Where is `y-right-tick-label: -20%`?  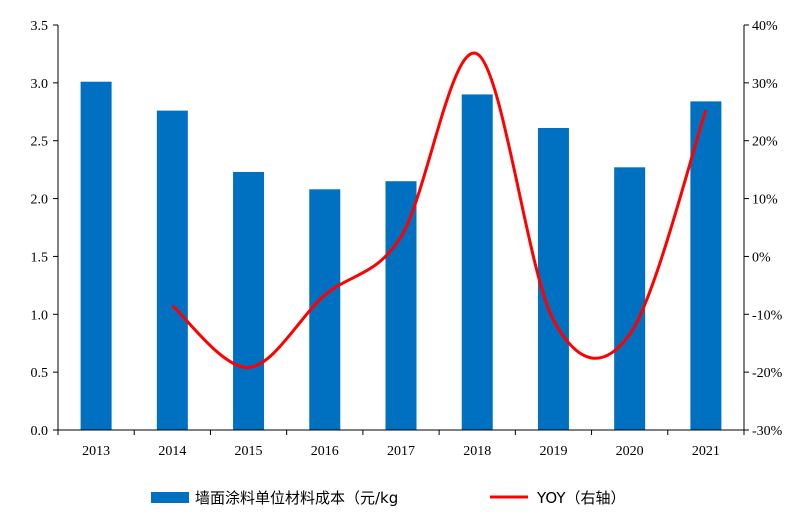
y-right-tick-label: -20% is located at coordinates (767, 373).